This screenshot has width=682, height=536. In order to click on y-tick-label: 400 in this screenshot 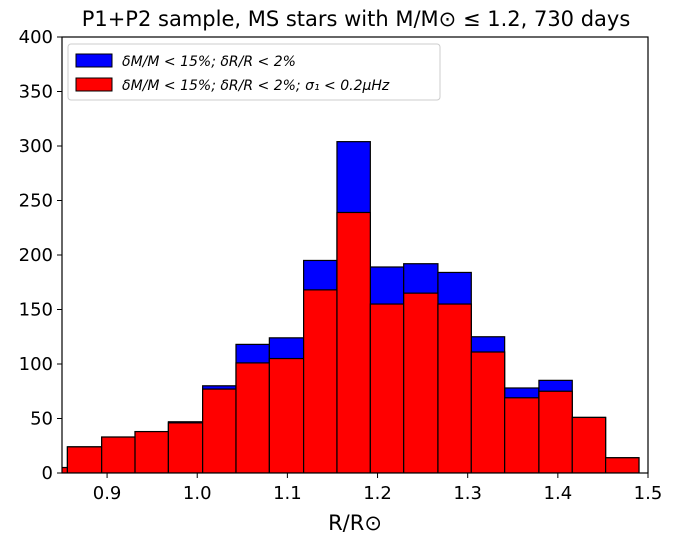, I will do `click(36, 37)`.